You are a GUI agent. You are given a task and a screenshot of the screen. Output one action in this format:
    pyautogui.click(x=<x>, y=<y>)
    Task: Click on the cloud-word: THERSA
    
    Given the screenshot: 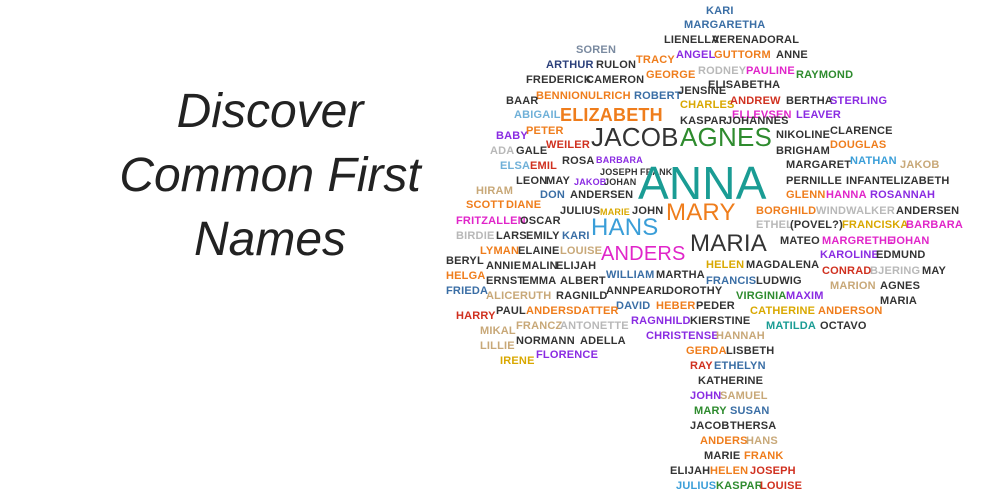 What is the action you would take?
    pyautogui.click(x=753, y=426)
    